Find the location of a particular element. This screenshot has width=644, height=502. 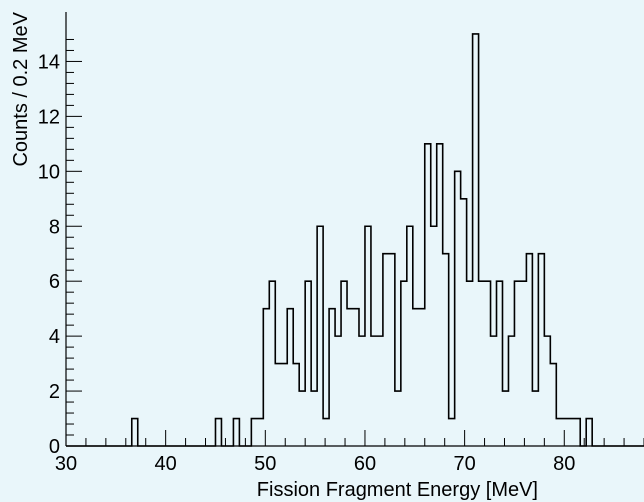

y-tick-label: 8 is located at coordinates (54, 227).